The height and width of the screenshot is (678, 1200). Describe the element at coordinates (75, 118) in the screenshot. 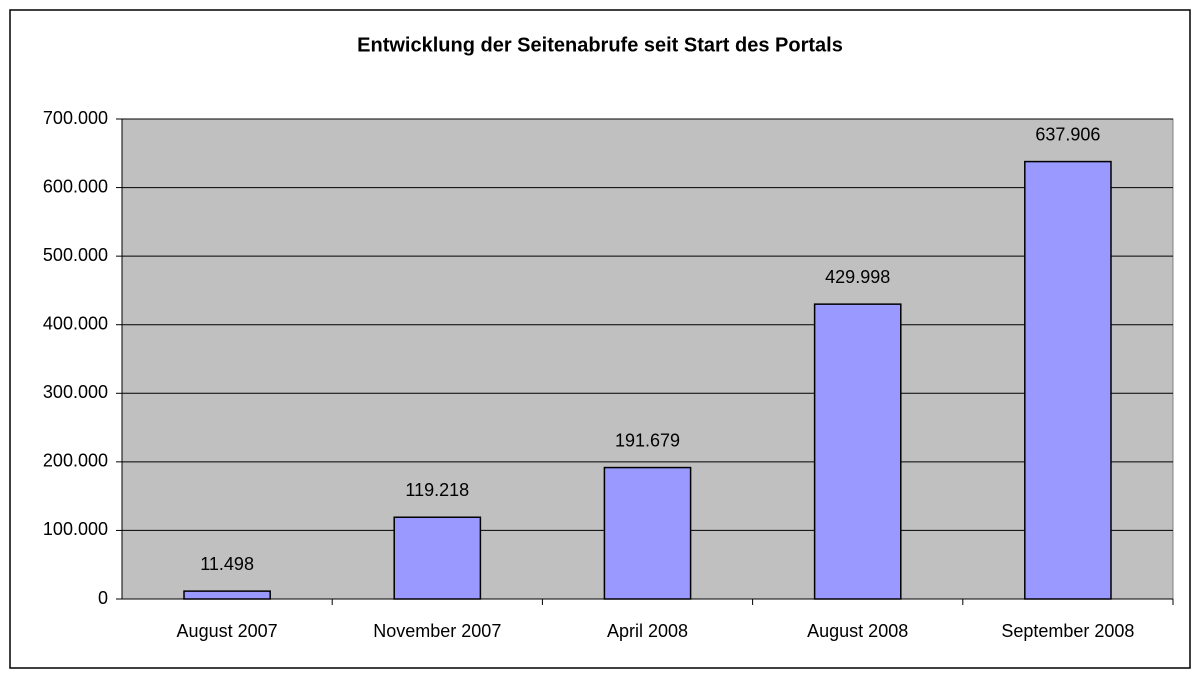

I see `y-tick-label: 700.000` at that location.